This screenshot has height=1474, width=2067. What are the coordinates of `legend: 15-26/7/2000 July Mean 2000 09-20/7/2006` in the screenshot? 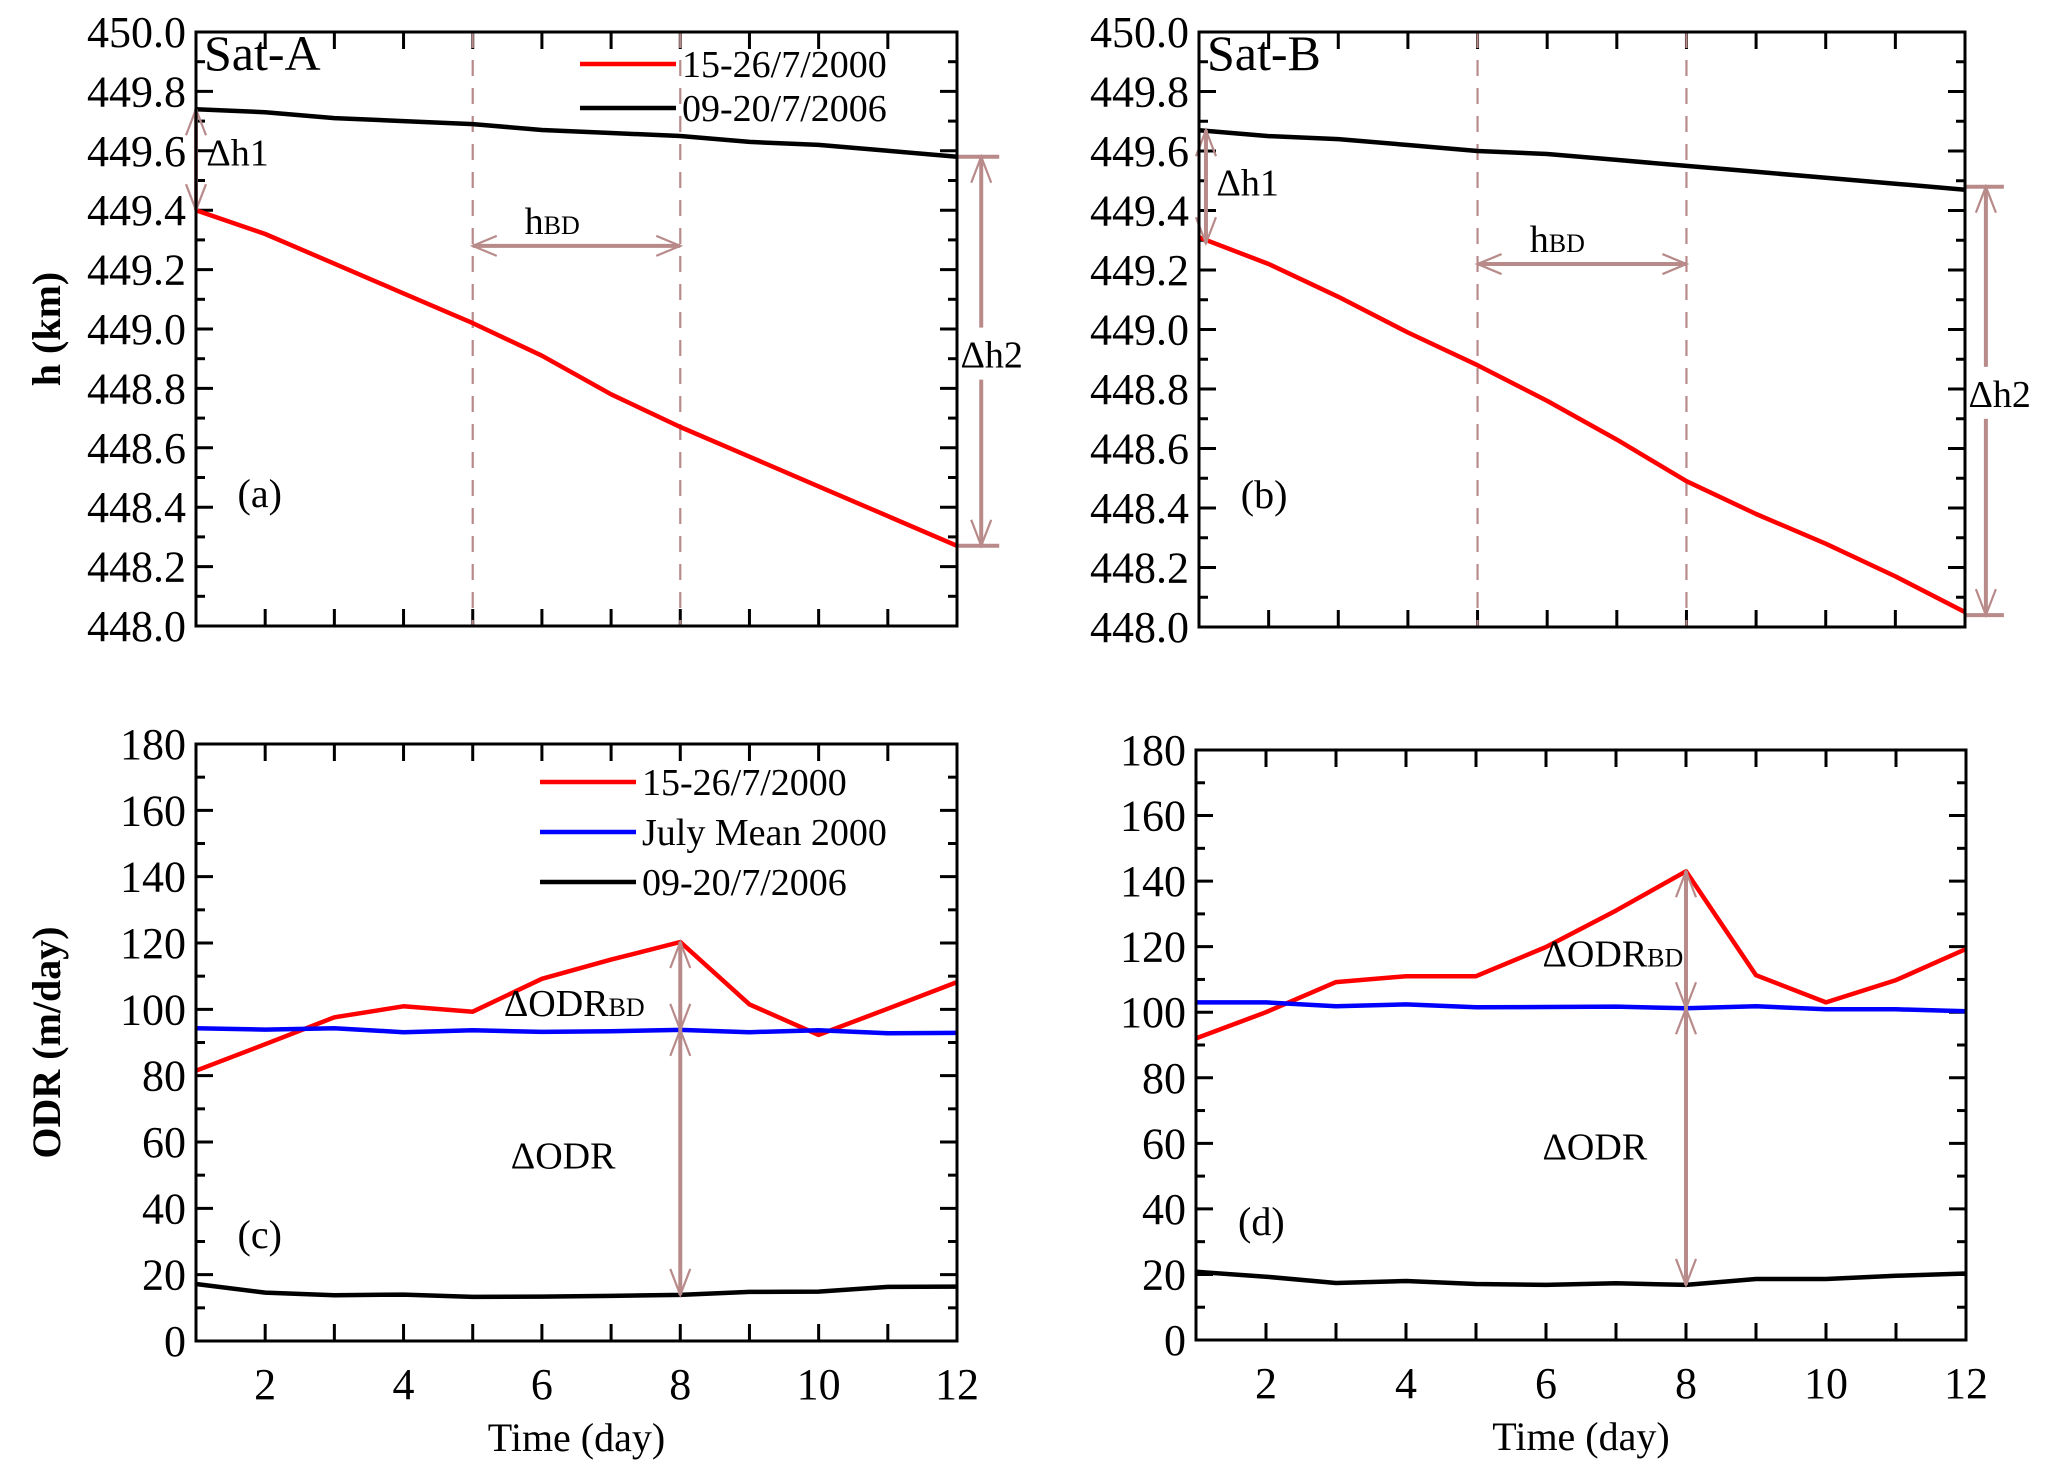 It's located at (713, 833).